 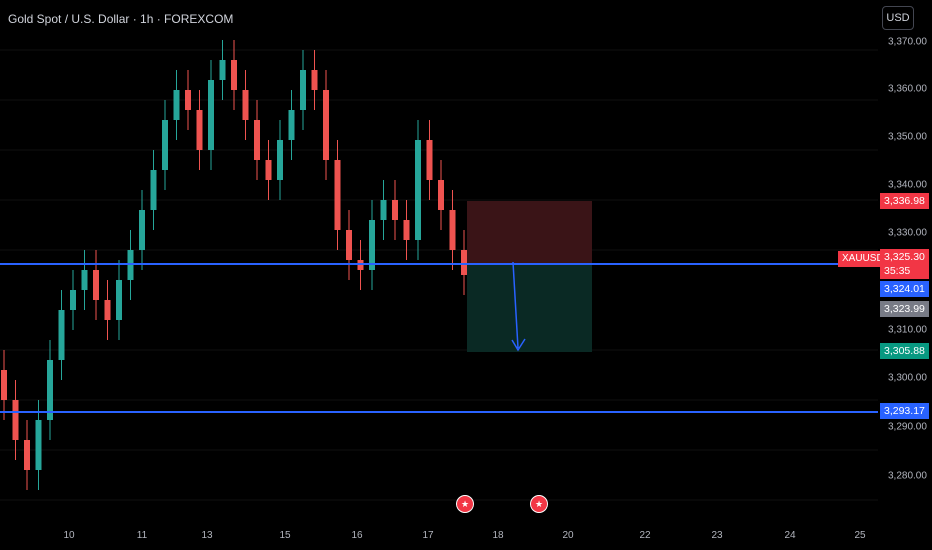 What do you see at coordinates (904, 264) in the screenshot?
I see `last-price-badge: 3,325.30 35:35` at bounding box center [904, 264].